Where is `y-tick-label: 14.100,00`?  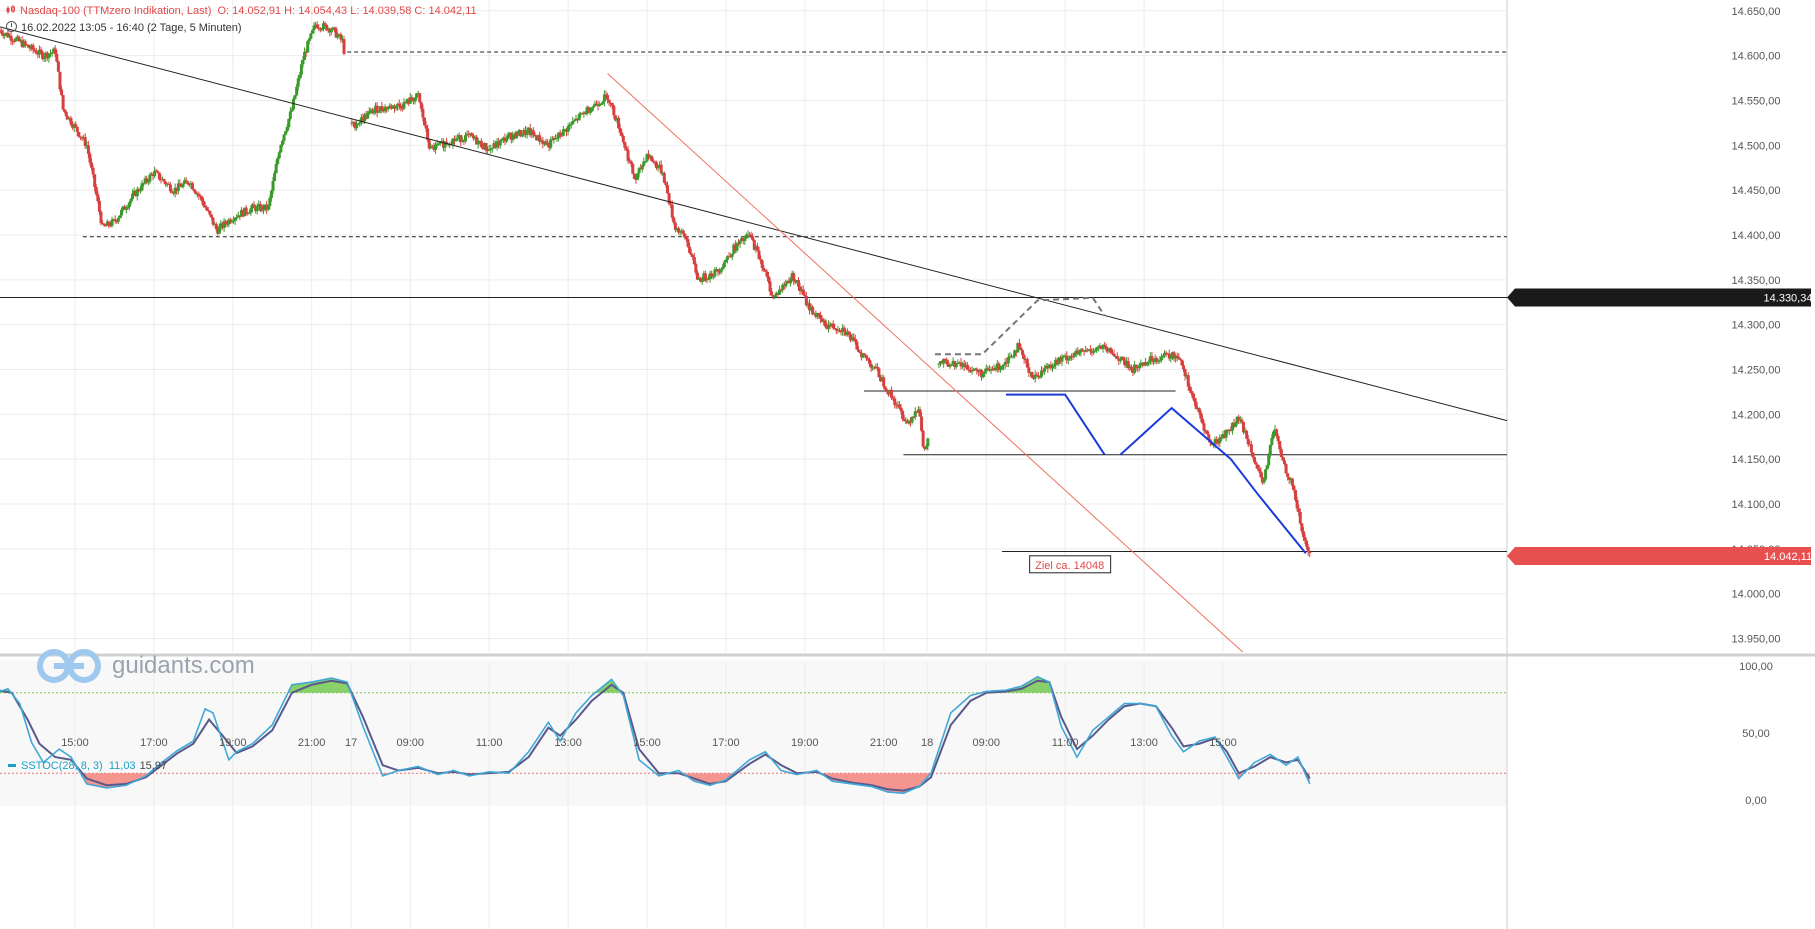
y-tick-label: 14.100,00 is located at coordinates (1756, 505).